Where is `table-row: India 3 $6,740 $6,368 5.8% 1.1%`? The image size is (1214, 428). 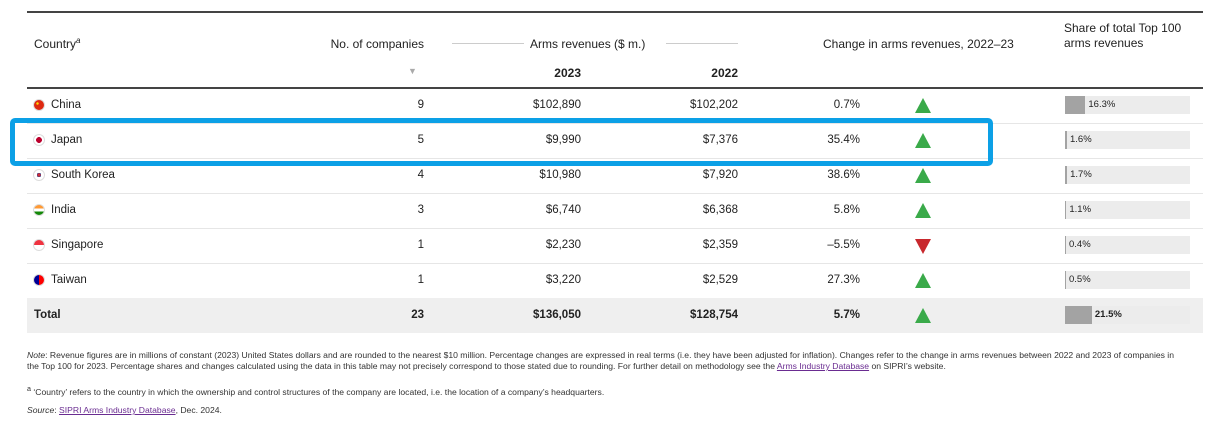 table-row: India 3 $6,740 $6,368 5.8% 1.1% is located at coordinates (615, 211).